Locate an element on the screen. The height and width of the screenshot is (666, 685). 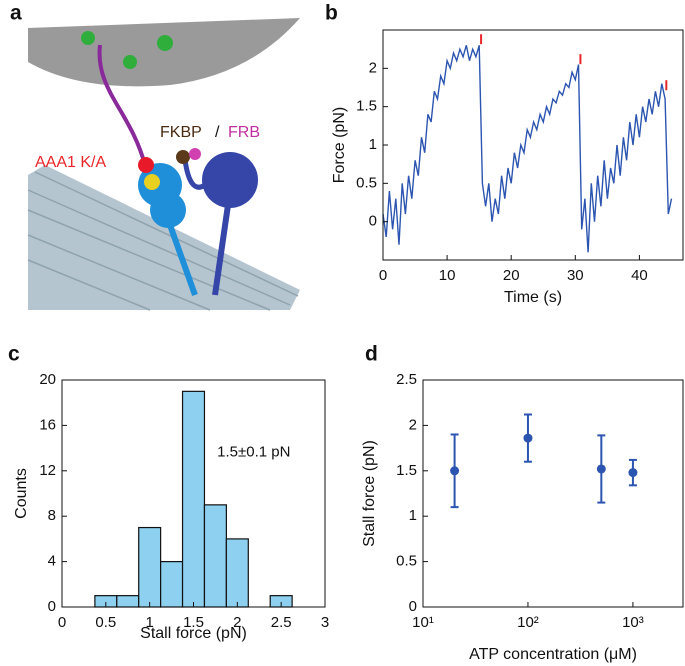
y-axis-label: Force (pN) is located at coordinates (339, 145).